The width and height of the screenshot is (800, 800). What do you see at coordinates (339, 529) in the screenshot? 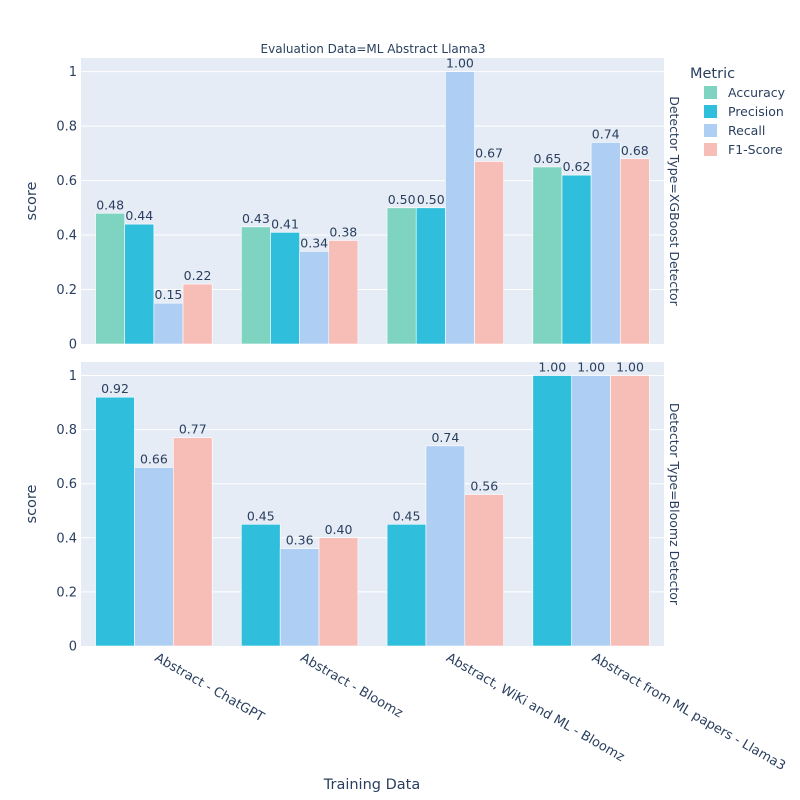
I see `data-label: 0.40` at bounding box center [339, 529].